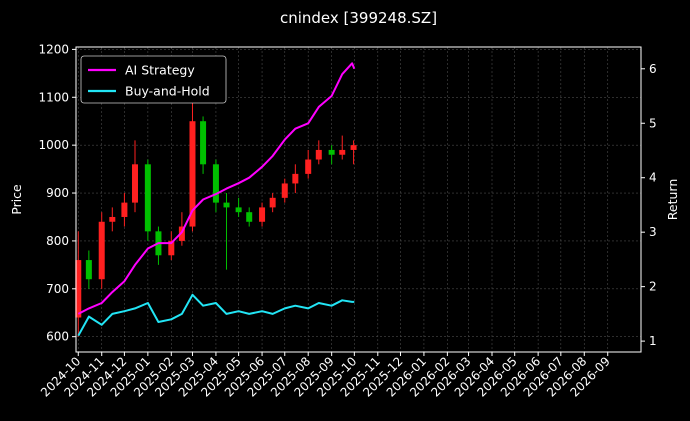 The image size is (690, 421). Describe the element at coordinates (653, 123) in the screenshot. I see `y-right-tick-label: 5` at that location.